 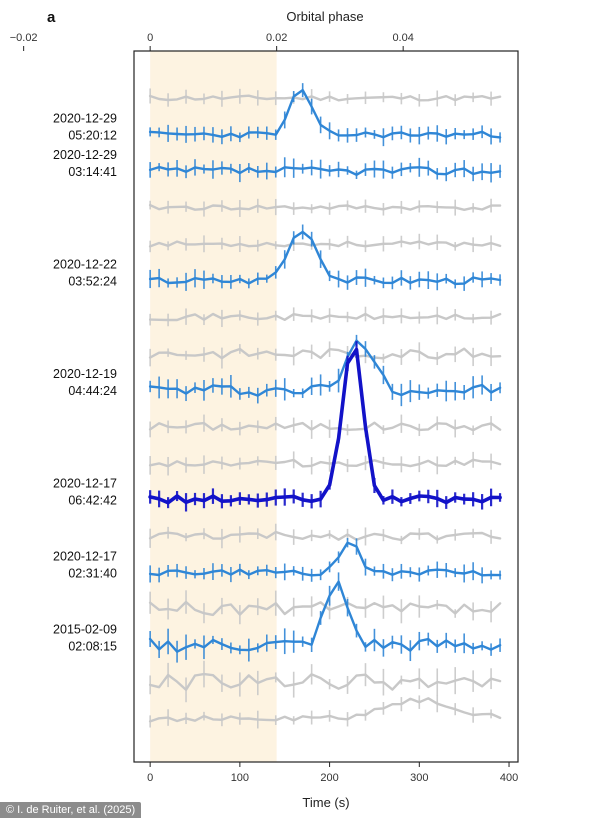 I want to click on date-label: 2020-12-17 02:31:40, so click(x=85, y=565).